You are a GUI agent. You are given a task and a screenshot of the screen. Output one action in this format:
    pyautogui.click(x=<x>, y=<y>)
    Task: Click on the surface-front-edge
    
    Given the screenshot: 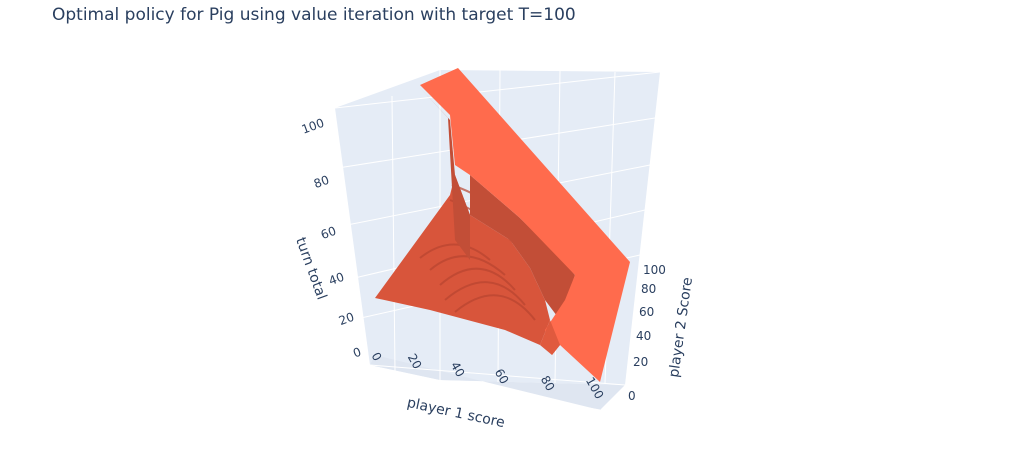 What is the action you would take?
    pyautogui.click(x=550, y=337)
    